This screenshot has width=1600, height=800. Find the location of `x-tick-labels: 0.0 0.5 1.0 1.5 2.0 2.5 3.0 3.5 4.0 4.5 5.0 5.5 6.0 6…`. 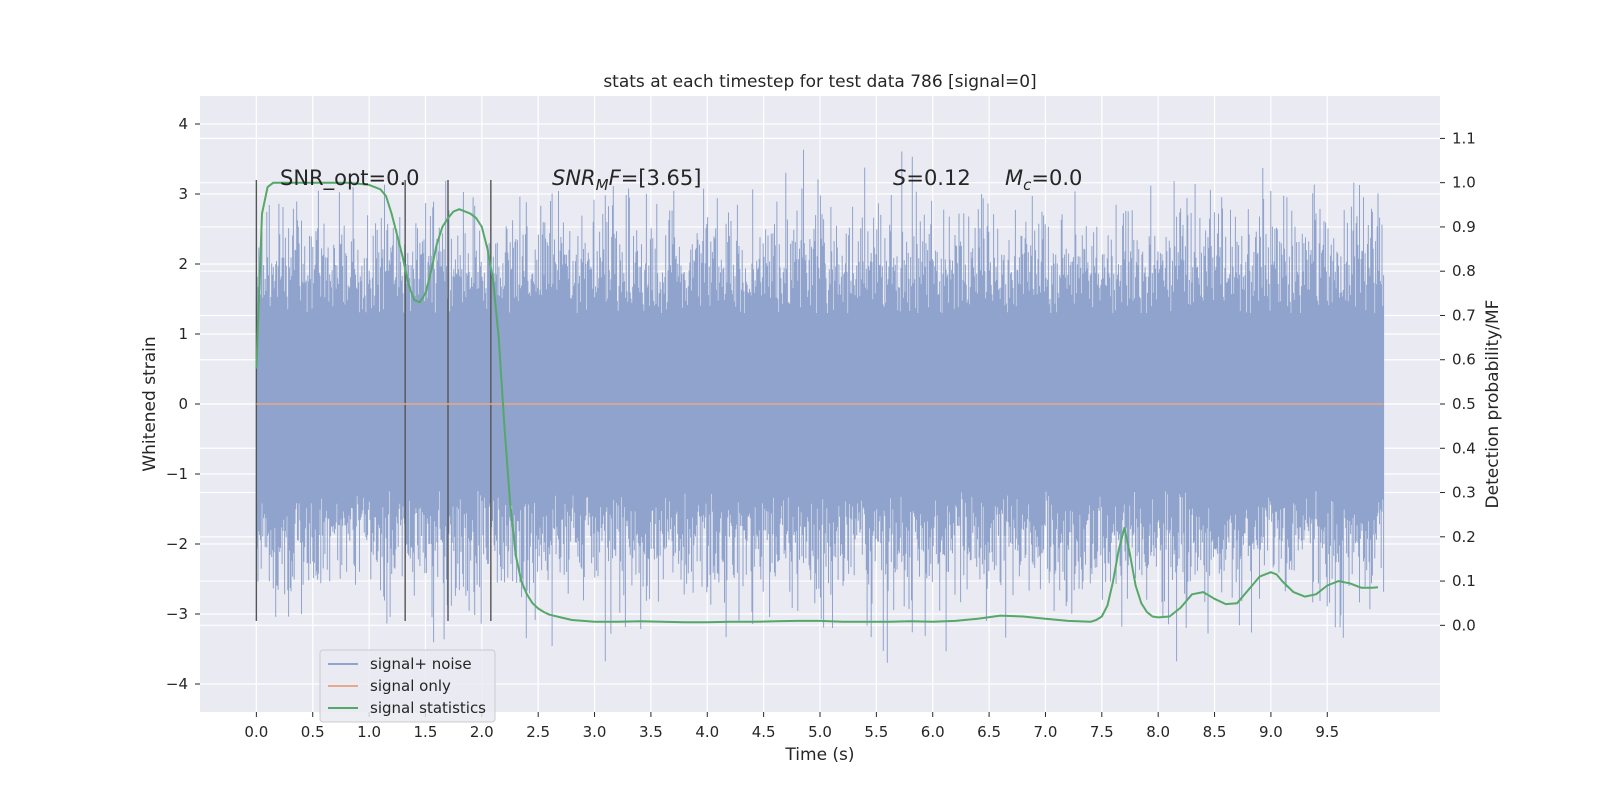

x-tick-labels: 0.0 0.5 1.0 1.5 2.0 2.5 3.0 3.5 4.0 4.5 5.0 5.5 6.0 6… is located at coordinates (791, 726).